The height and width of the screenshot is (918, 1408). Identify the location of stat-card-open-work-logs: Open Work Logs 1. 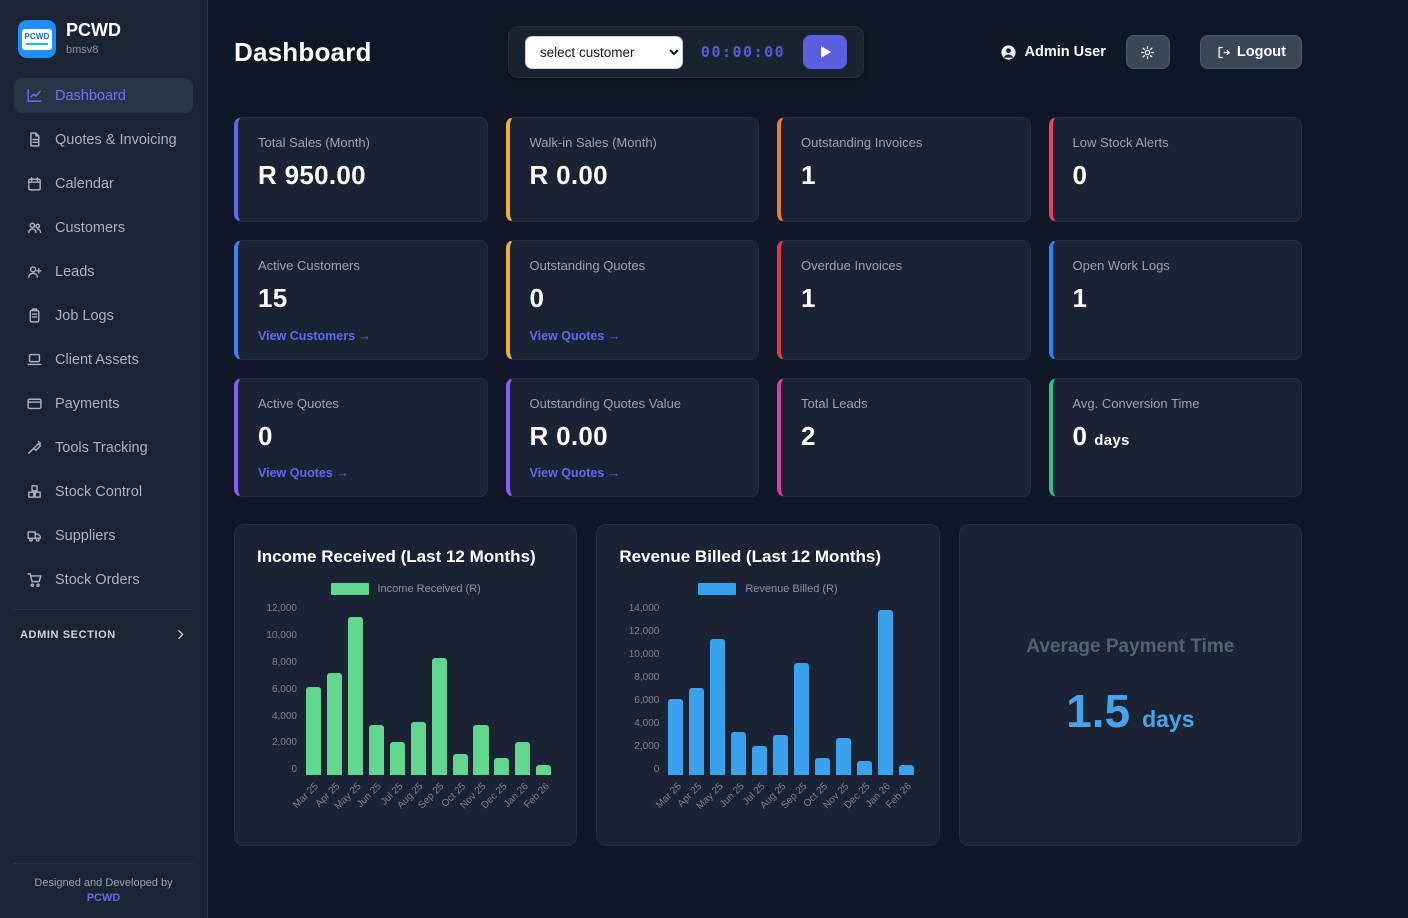
(1175, 300).